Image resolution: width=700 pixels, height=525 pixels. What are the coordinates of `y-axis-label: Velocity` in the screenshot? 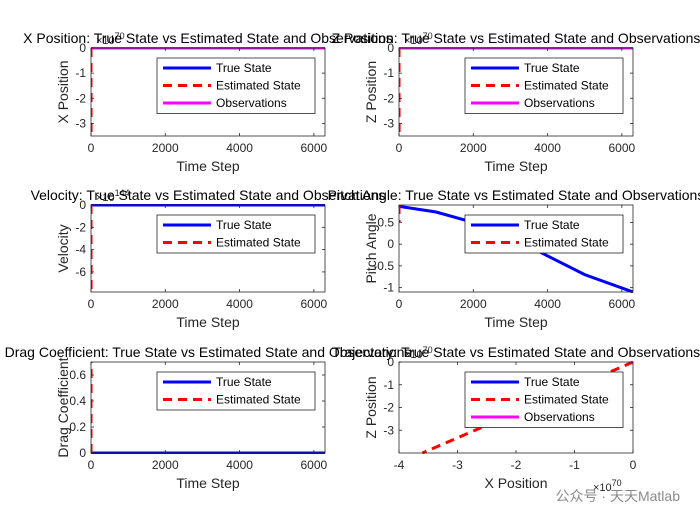 It's located at (63, 248).